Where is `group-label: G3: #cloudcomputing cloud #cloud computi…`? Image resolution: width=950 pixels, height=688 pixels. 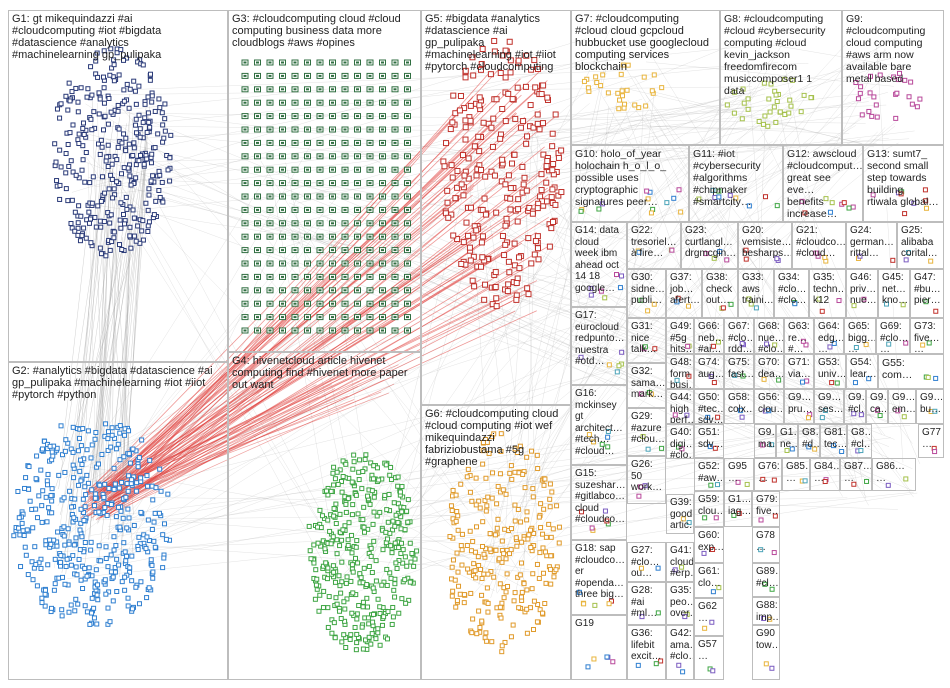 group-label: G3: #cloudcomputing cloud #cloud computi… is located at coordinates (316, 31).